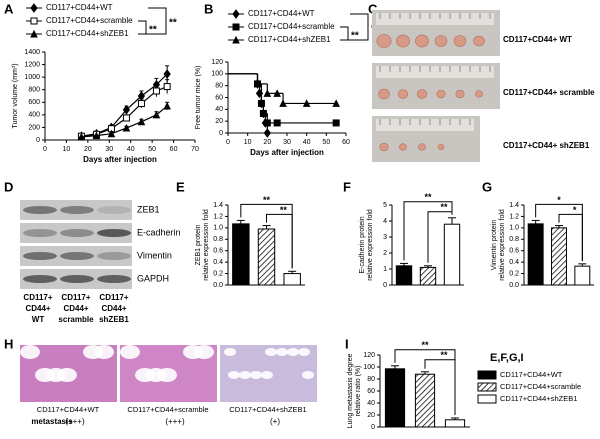 The image size is (600, 439). Describe the element at coordinates (218, 285) in the screenshot. I see `y-tick-label: 0.0` at that location.